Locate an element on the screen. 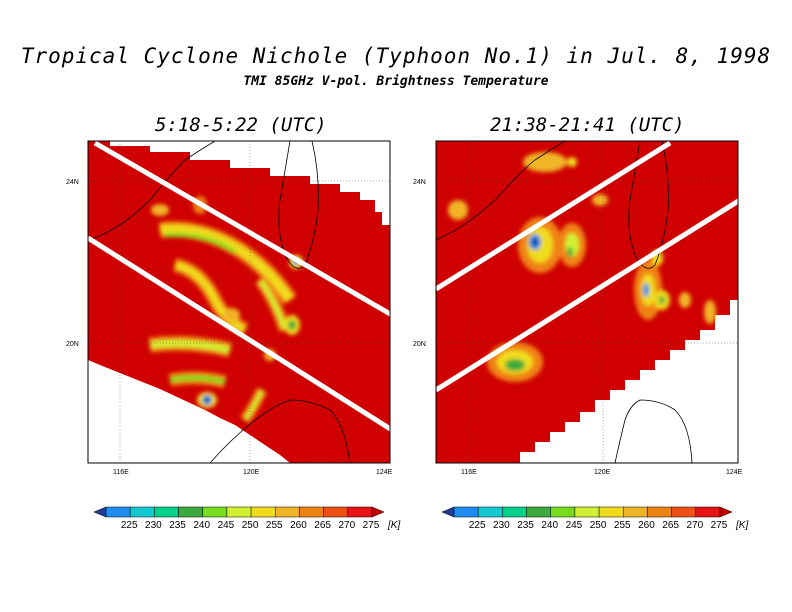 The image size is (792, 612). left-colorbar-label: 270 is located at coordinates (346, 525).